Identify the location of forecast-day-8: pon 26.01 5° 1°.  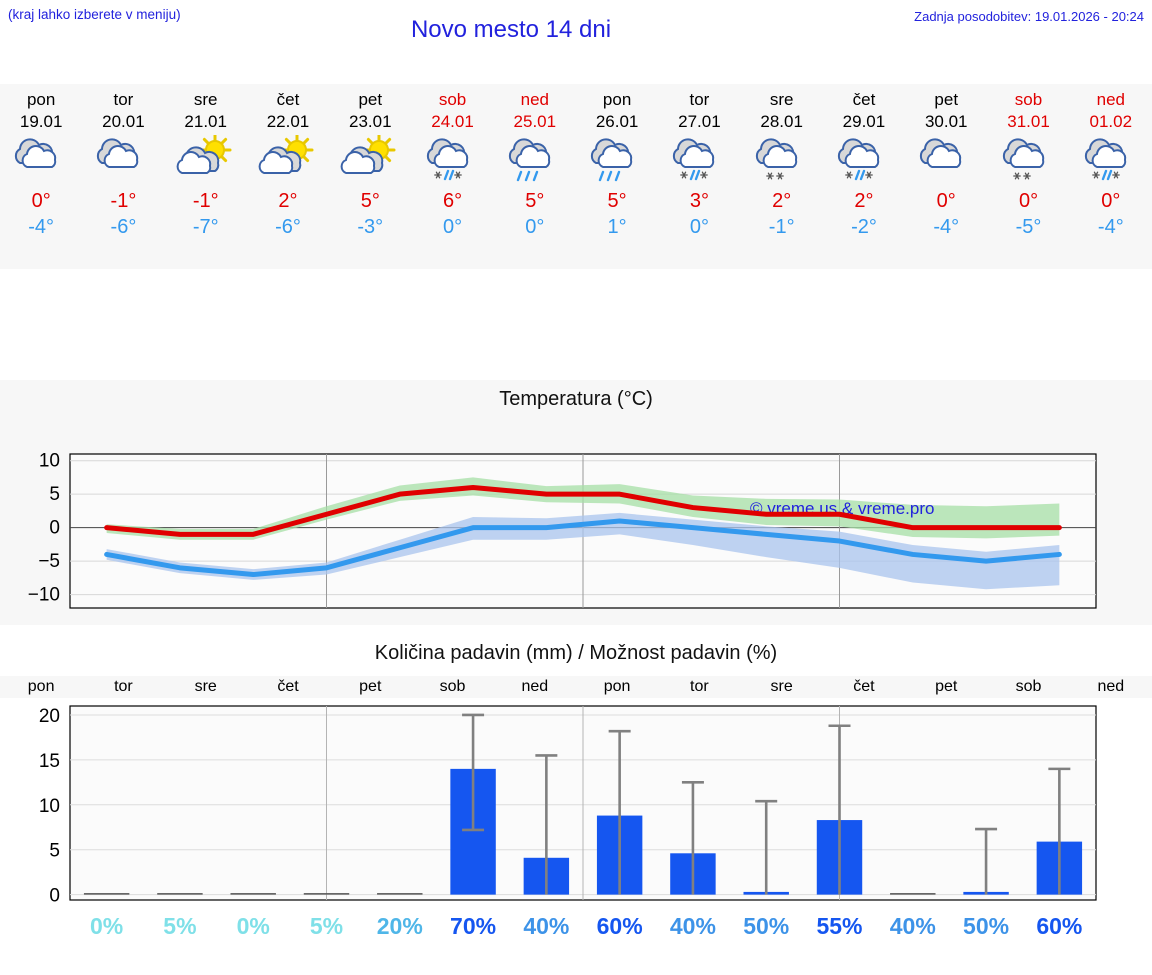
(617, 176).